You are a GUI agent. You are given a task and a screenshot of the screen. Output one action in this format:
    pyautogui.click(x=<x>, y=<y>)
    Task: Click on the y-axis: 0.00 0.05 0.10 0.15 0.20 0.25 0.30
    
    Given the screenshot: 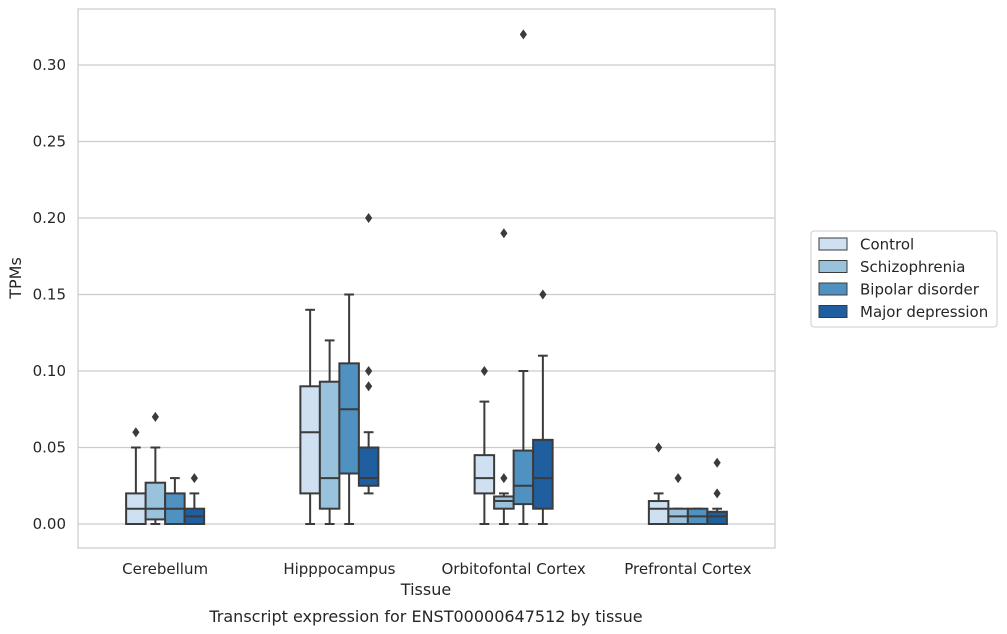 What is the action you would take?
    pyautogui.click(x=49, y=294)
    